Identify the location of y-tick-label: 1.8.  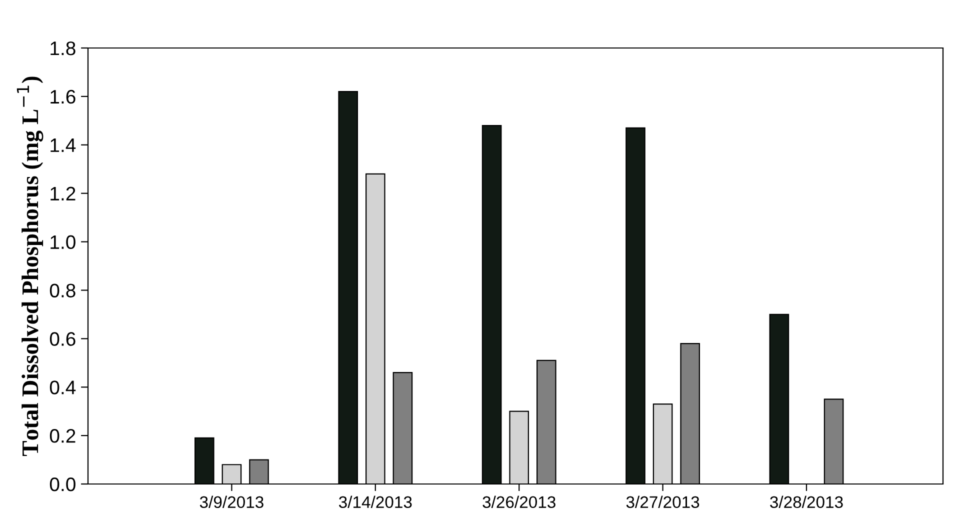
(63, 48).